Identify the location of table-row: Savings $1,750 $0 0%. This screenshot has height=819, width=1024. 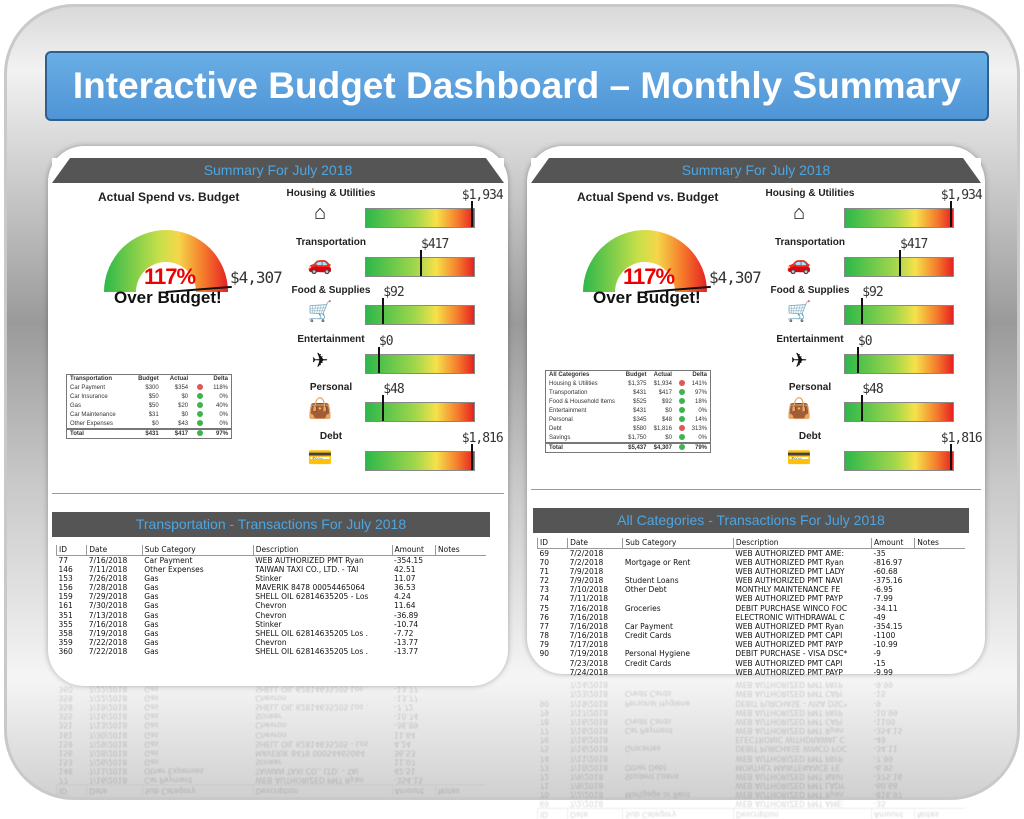
(628, 438).